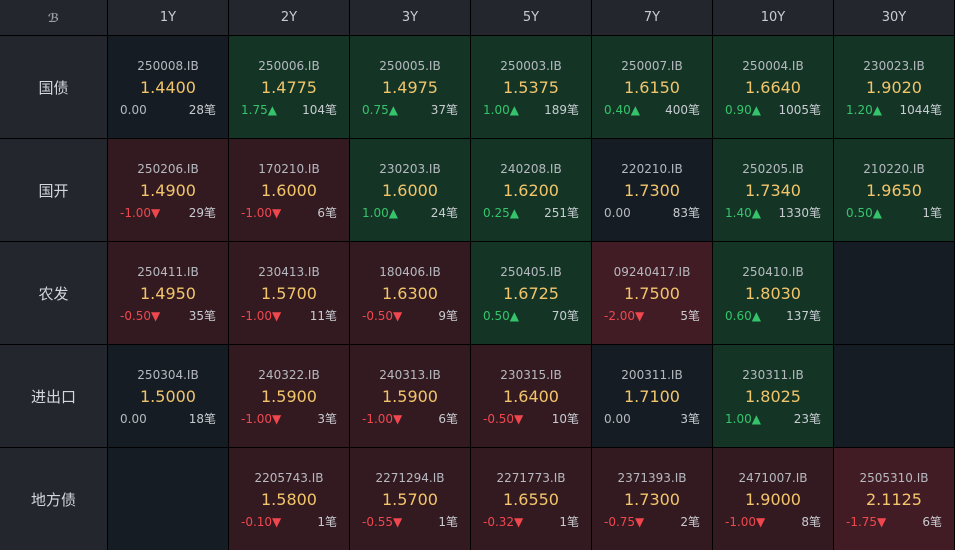 This screenshot has height=550, width=955. Describe the element at coordinates (168, 87) in the screenshot. I see `bond-cell: 250008.IB 1.4400 0.00 28笔` at that location.